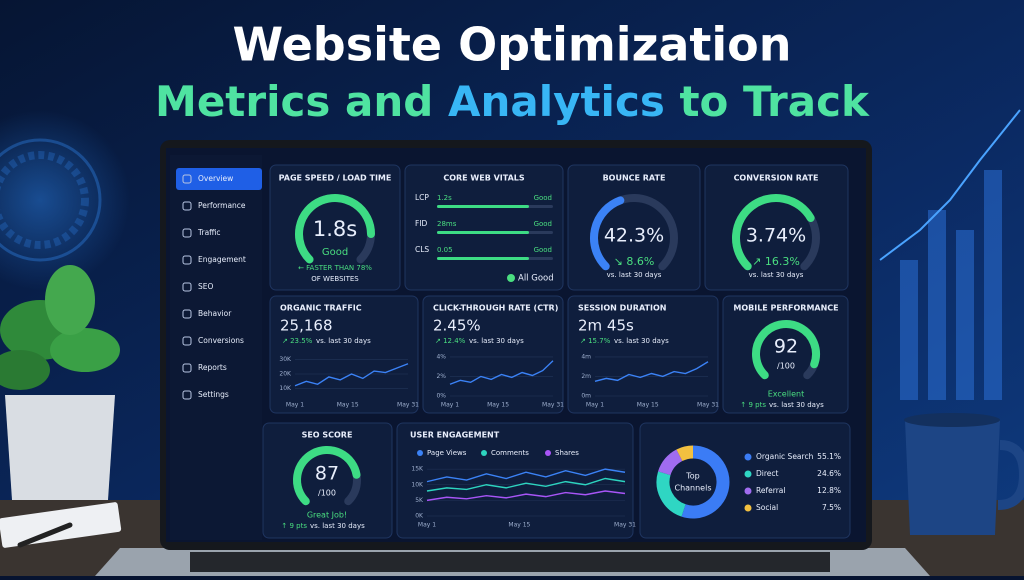  What do you see at coordinates (441, 376) in the screenshot?
I see `y-tick-label: 2%` at bounding box center [441, 376].